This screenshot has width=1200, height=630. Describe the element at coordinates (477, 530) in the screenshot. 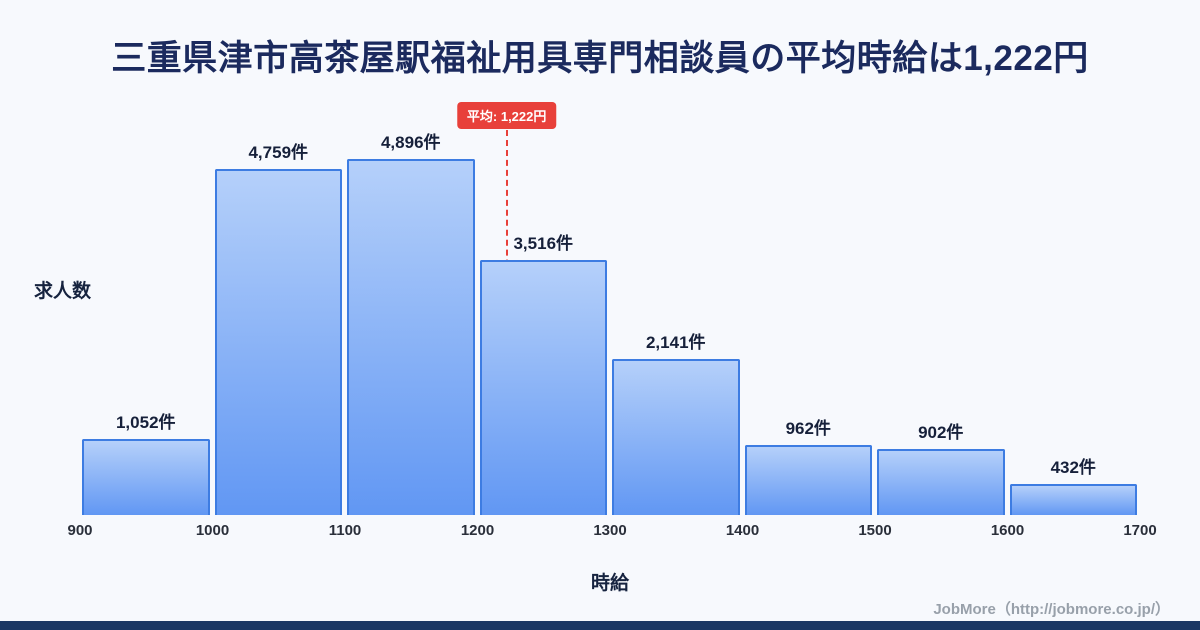

I see `x-tick-label: 1200` at that location.